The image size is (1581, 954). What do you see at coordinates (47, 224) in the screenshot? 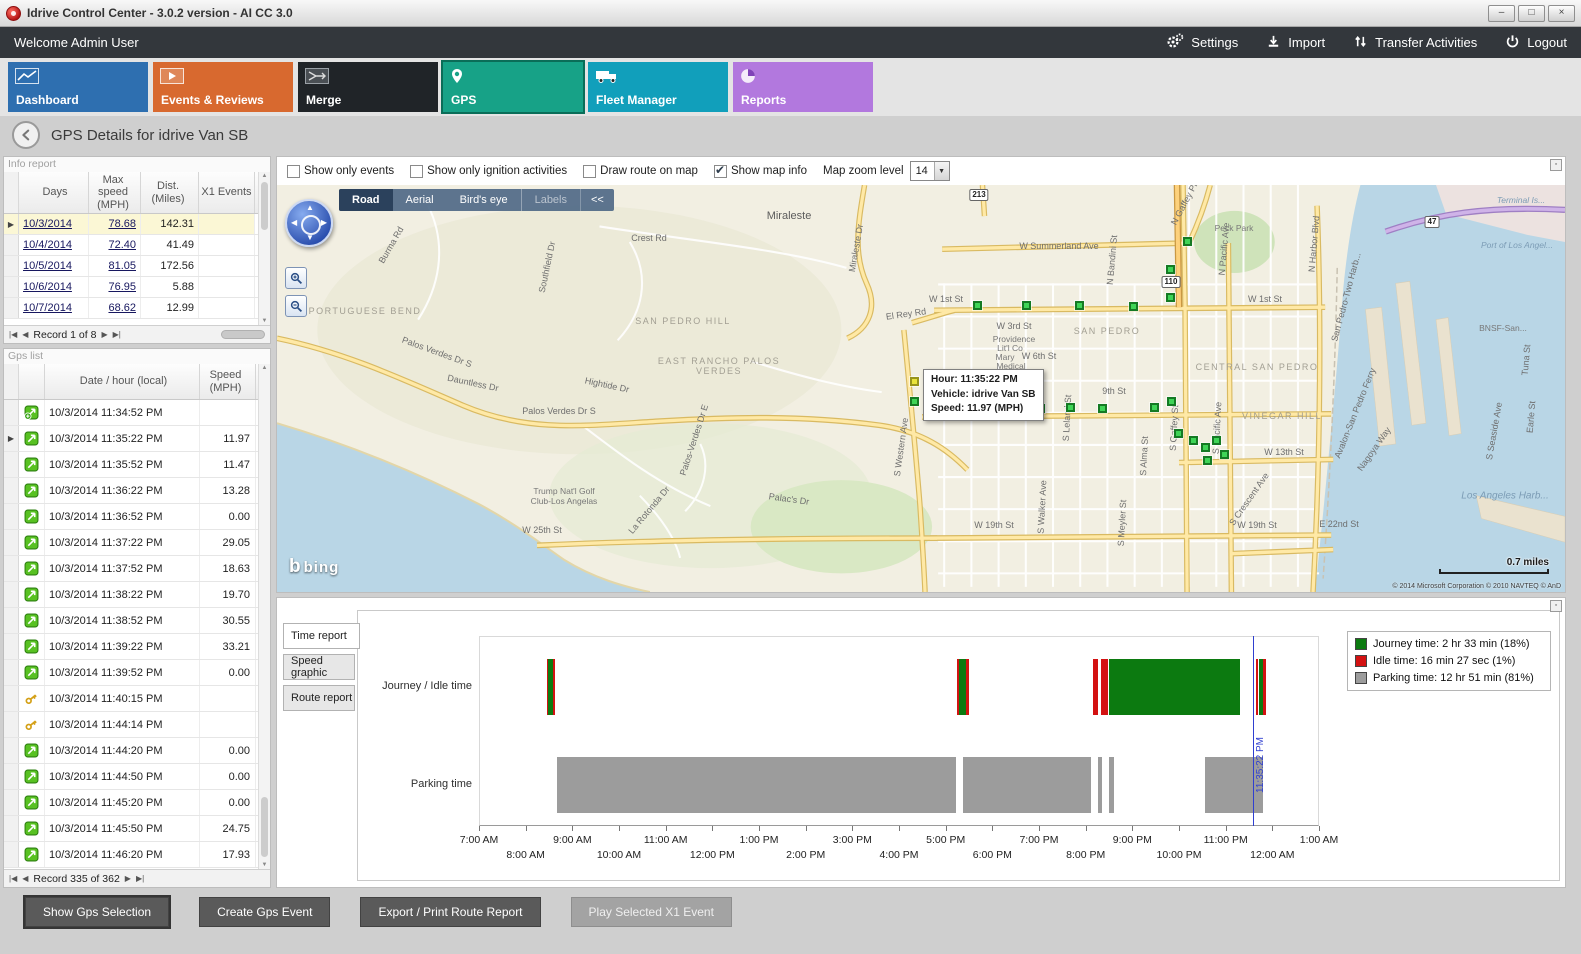
I see `day-link: 10/3/2014` at bounding box center [47, 224].